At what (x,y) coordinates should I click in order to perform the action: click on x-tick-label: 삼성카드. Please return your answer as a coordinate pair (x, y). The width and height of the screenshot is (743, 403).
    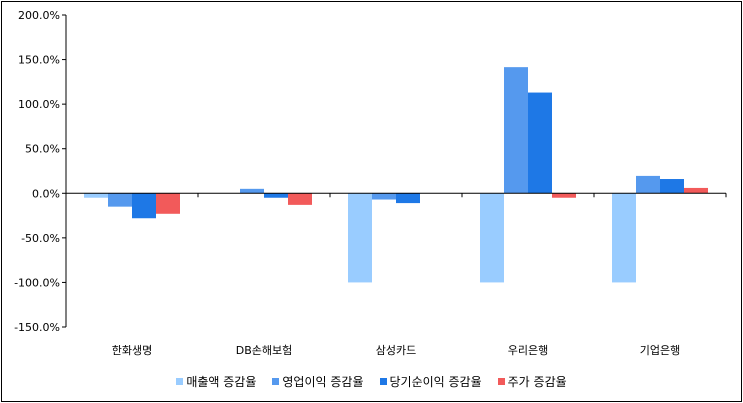
    Looking at the image, I should click on (396, 350).